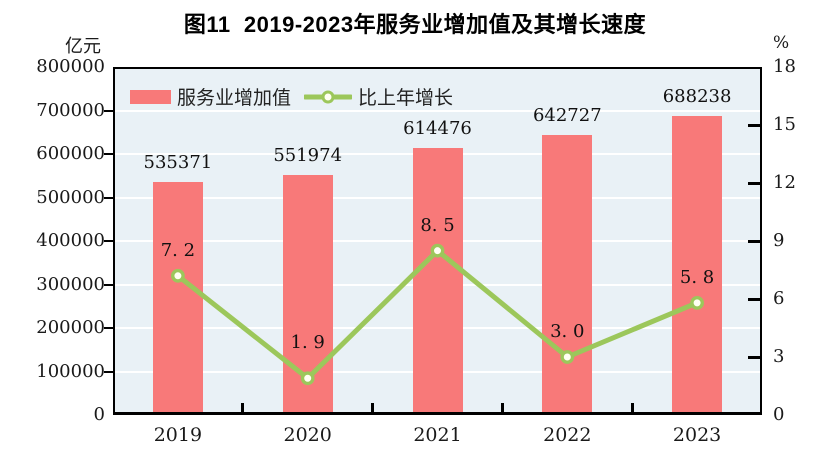 This screenshot has width=830, height=463. Describe the element at coordinates (784, 66) in the screenshot. I see `right-axis-tick-label: 18` at that location.